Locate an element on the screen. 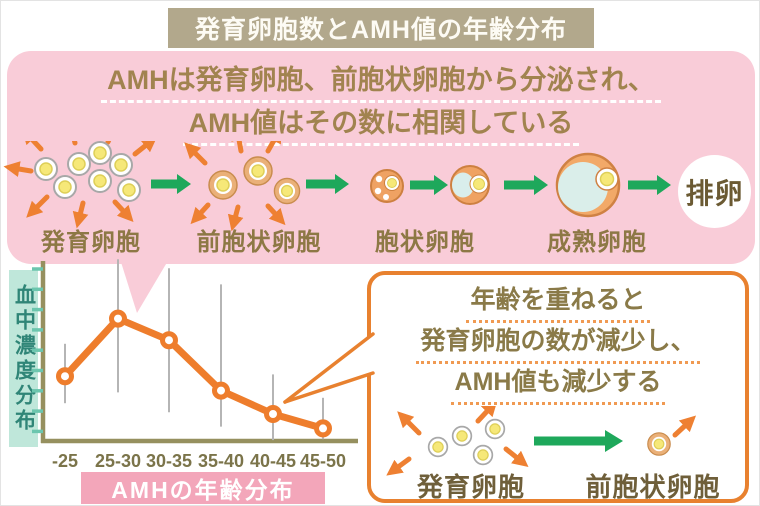 The width and height of the screenshot is (760, 506). stage-label-developing: 発育卵胞 is located at coordinates (91, 242).